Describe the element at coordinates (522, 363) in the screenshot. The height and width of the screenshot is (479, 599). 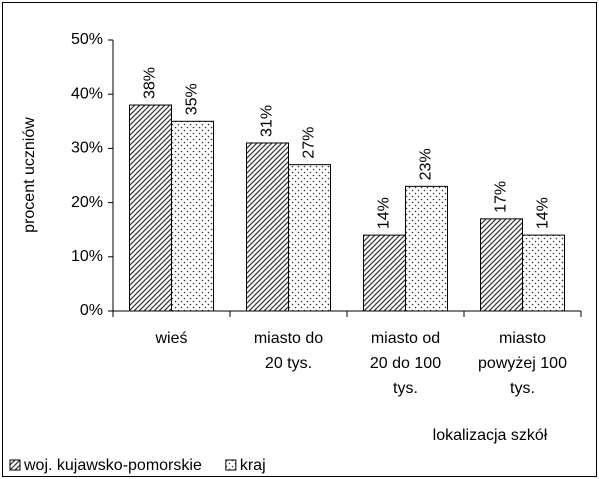
I see `x-tick-label: powyżej 100` at that location.